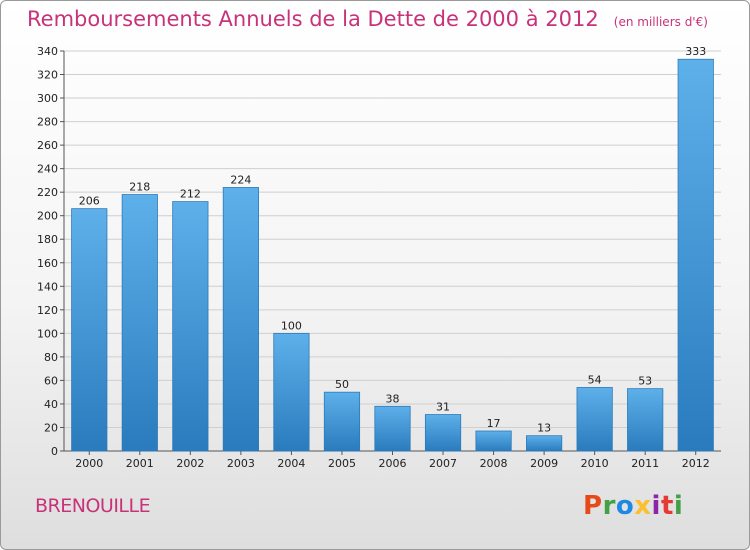  Describe the element at coordinates (645, 381) in the screenshot. I see `data-label: 53` at that location.